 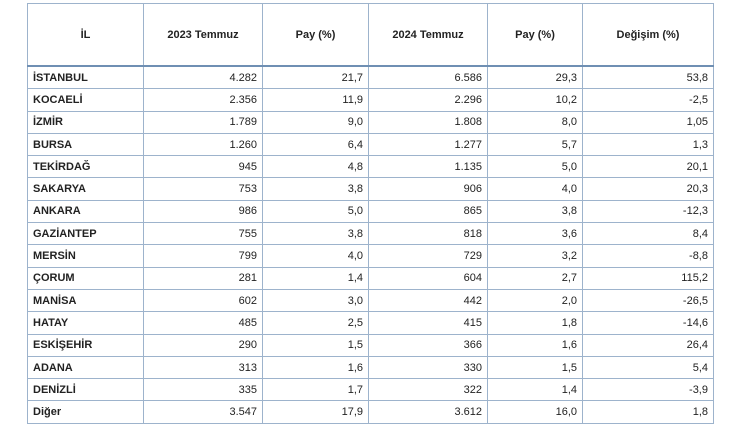 I want to click on province-cell: DENİZLİ, so click(x=85, y=390).